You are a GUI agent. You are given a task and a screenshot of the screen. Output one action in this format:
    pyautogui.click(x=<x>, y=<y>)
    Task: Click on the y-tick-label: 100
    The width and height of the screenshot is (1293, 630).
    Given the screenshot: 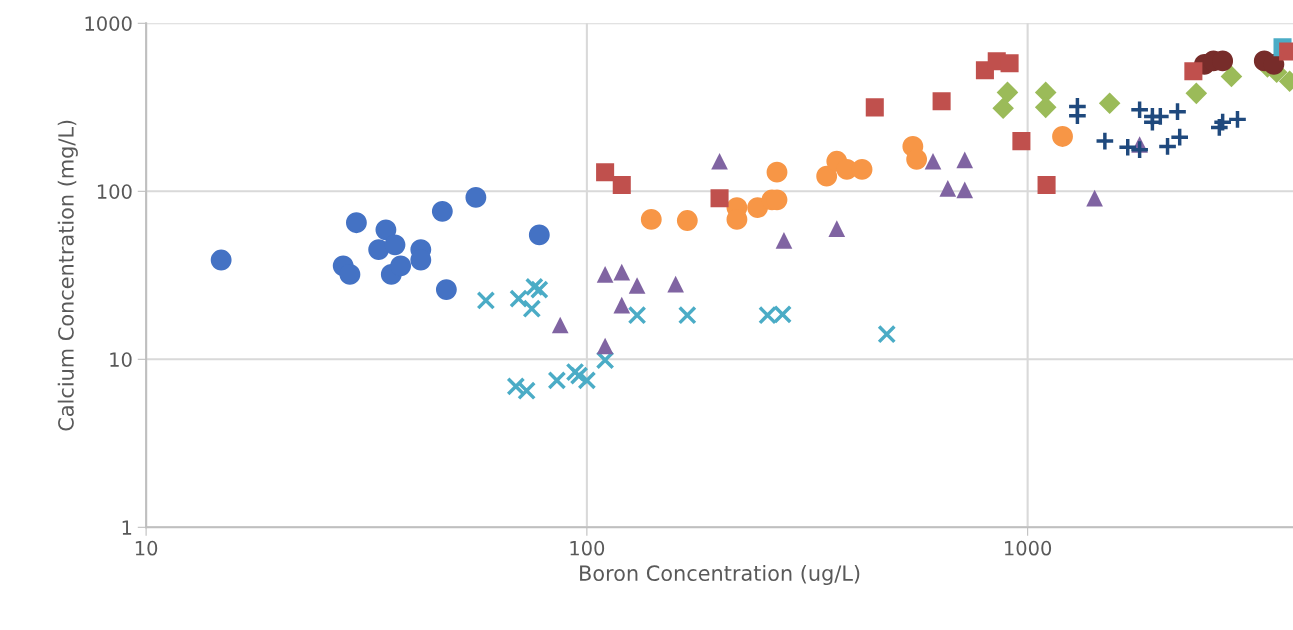 What is the action you would take?
    pyautogui.click(x=114, y=191)
    